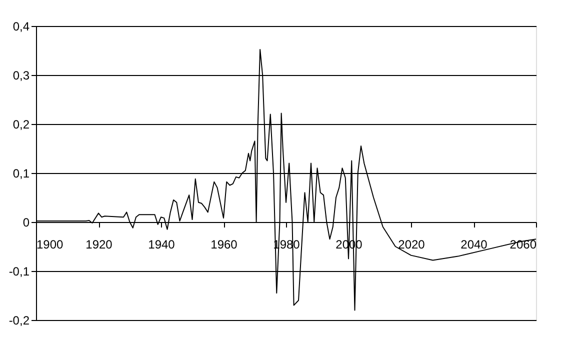 This screenshot has height=346, width=580. Describe the element at coordinates (26, 223) in the screenshot. I see `y-tick-label: 0` at that location.